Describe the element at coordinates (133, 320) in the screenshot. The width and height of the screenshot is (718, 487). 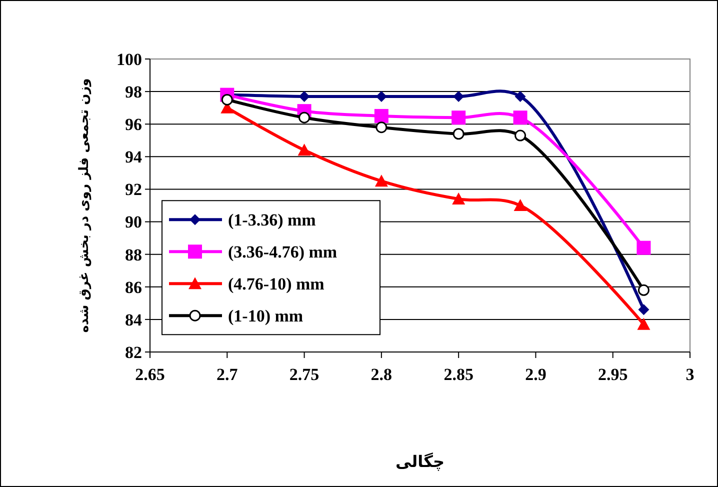
I see `y-tick-label: 84` at that location.